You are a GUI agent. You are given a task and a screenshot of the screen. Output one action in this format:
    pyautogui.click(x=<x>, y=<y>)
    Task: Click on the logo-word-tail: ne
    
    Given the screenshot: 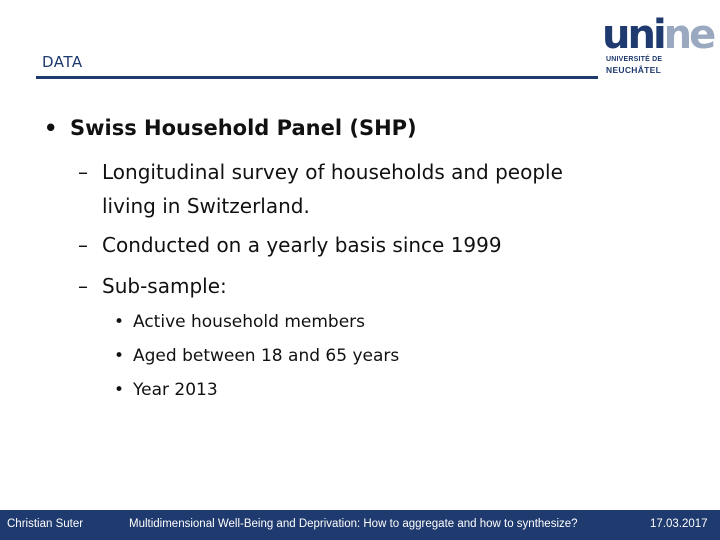 What is the action you would take?
    pyautogui.click(x=690, y=35)
    